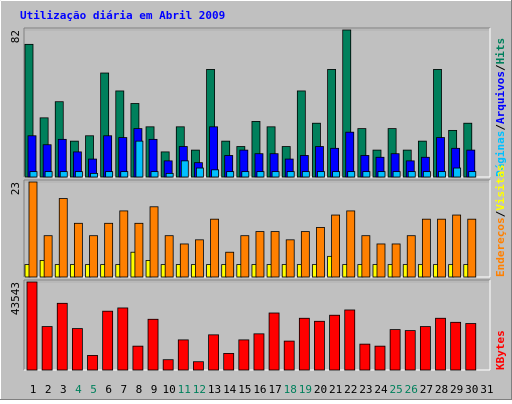 Image resolution: width=512 pixels, height=404 pixels. I want to click on x-tick-label: 8, so click(139, 389).